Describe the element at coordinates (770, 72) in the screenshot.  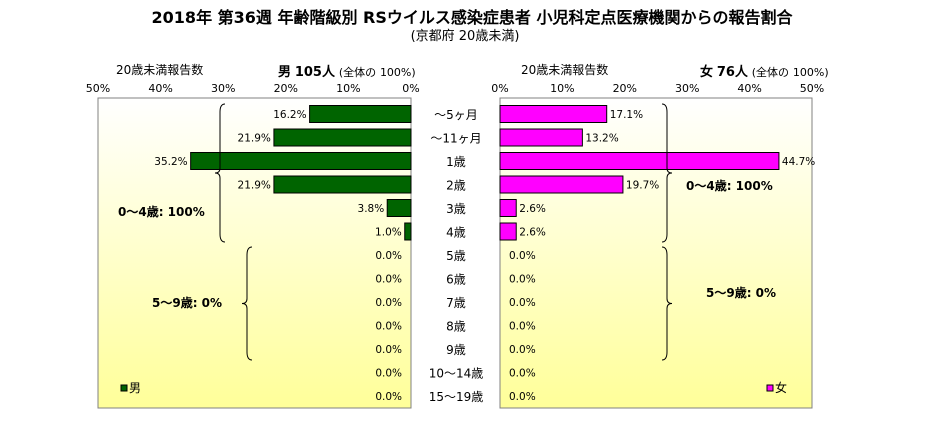
I see `right-header-note: (全体の` at that location.